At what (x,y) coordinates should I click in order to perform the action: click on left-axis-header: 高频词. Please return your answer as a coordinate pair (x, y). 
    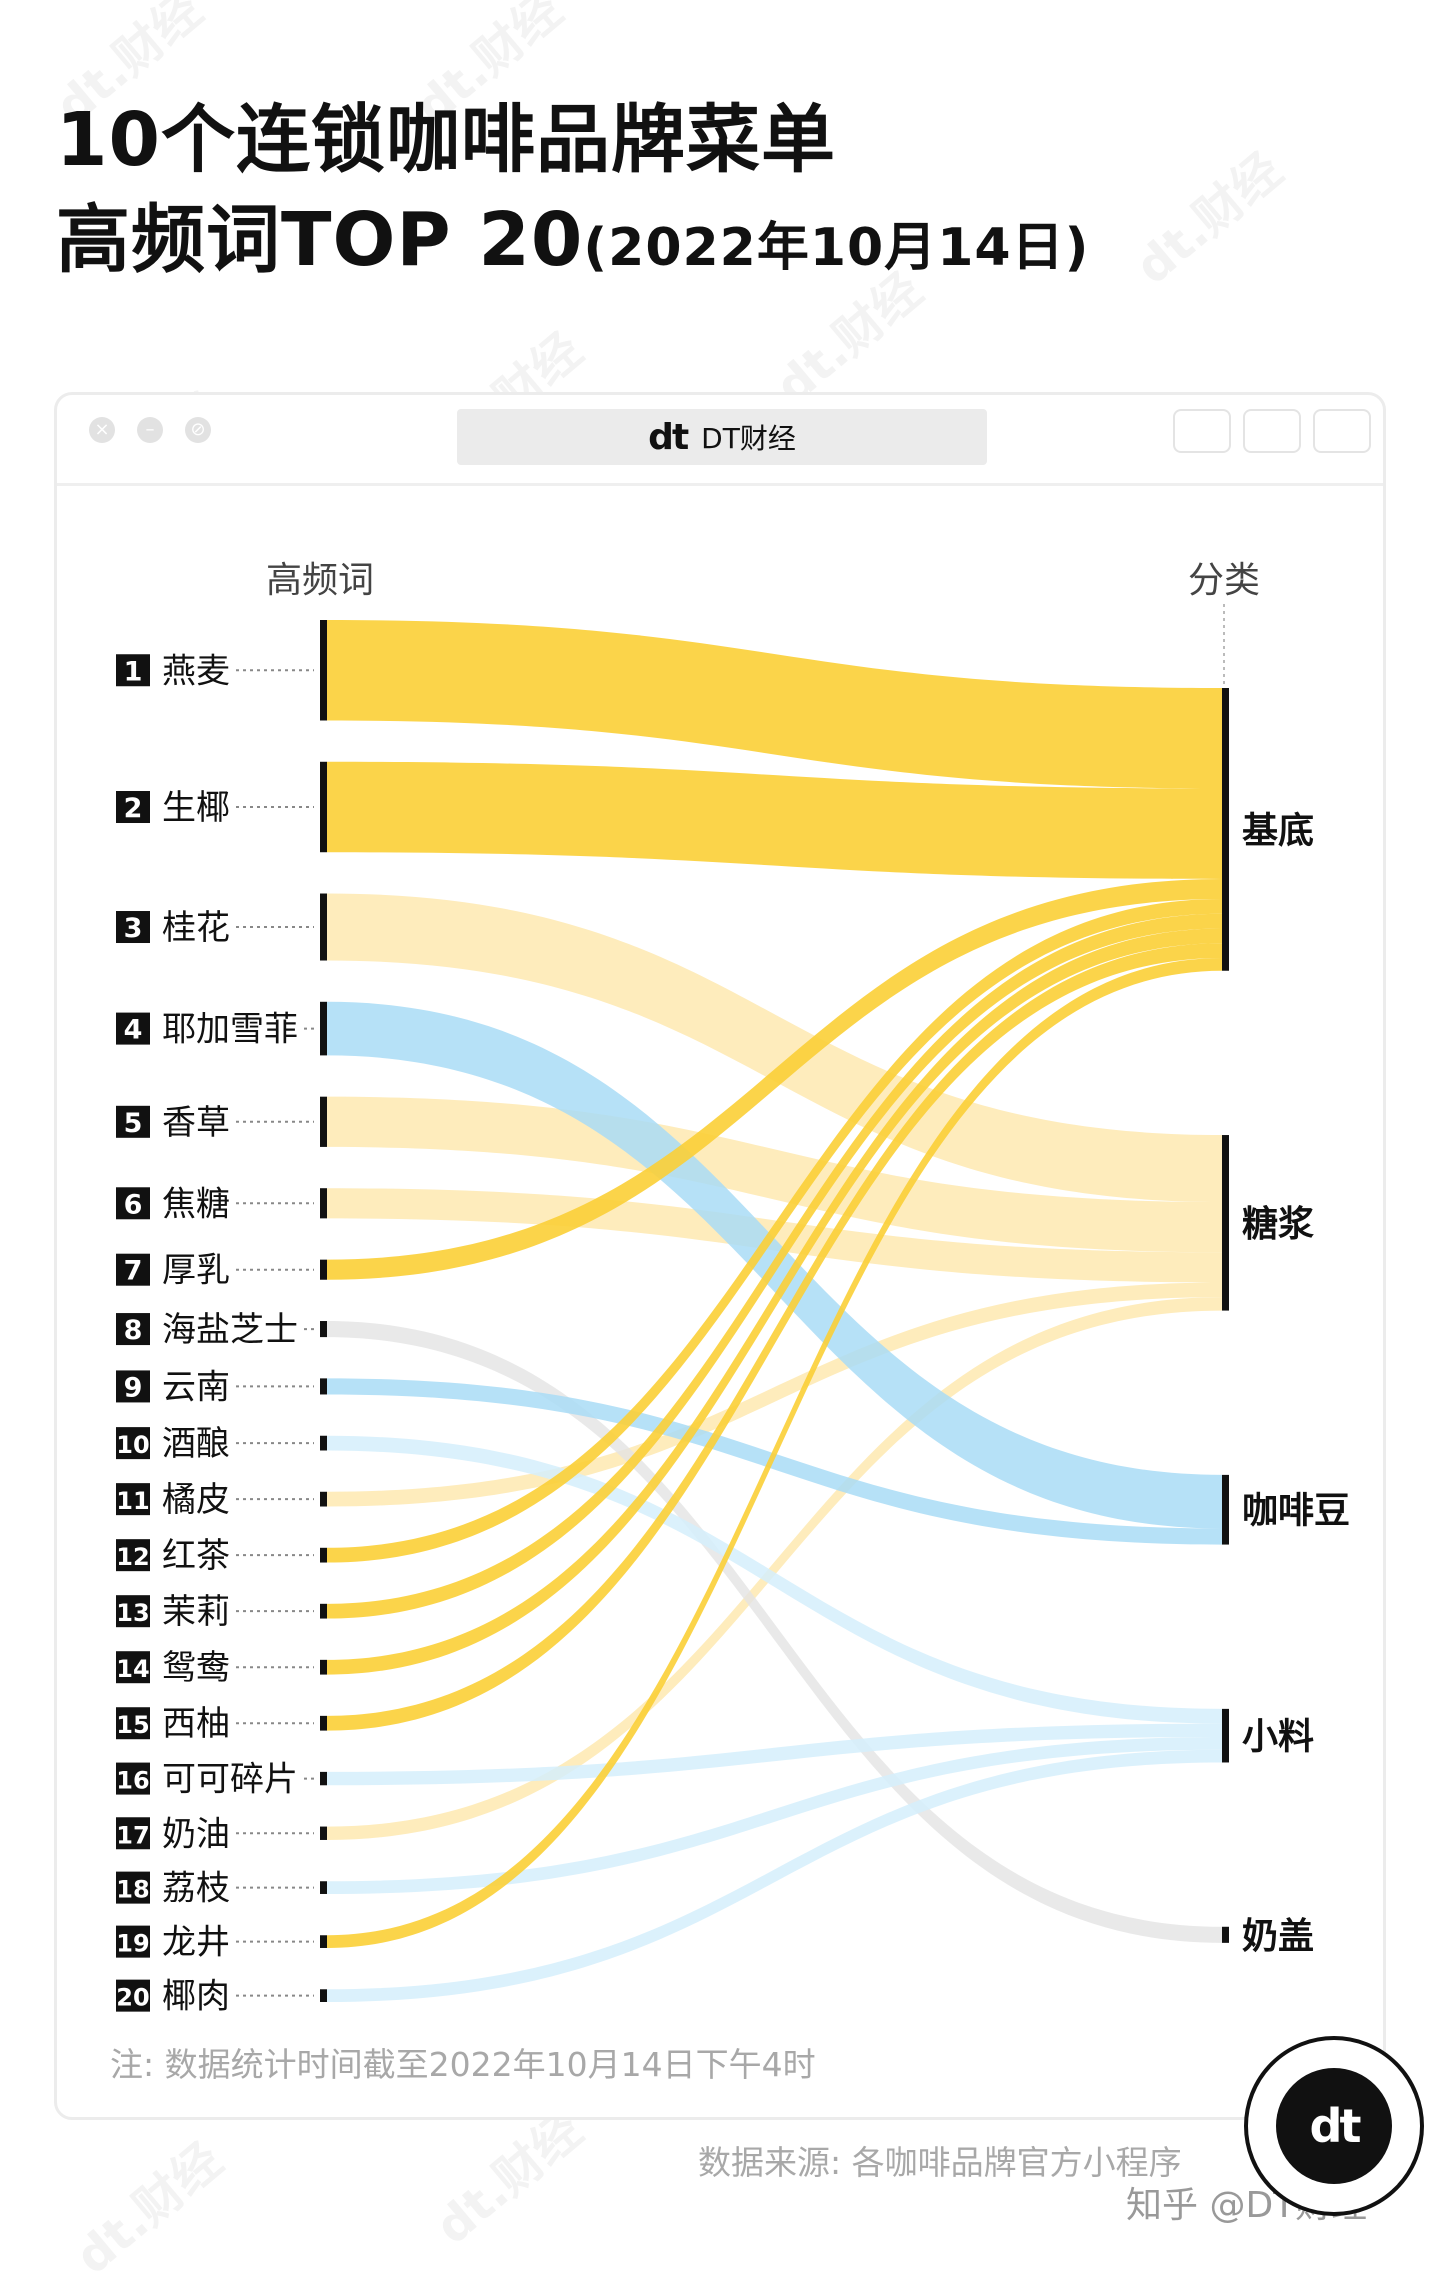
    Looking at the image, I should click on (320, 580).